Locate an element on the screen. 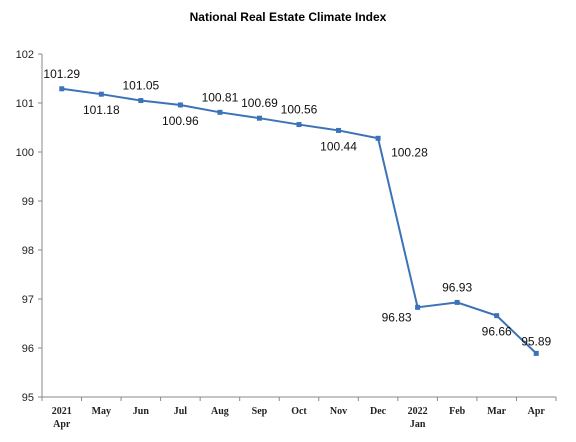 The width and height of the screenshot is (576, 442). x-tick-label: Sep is located at coordinates (260, 411).